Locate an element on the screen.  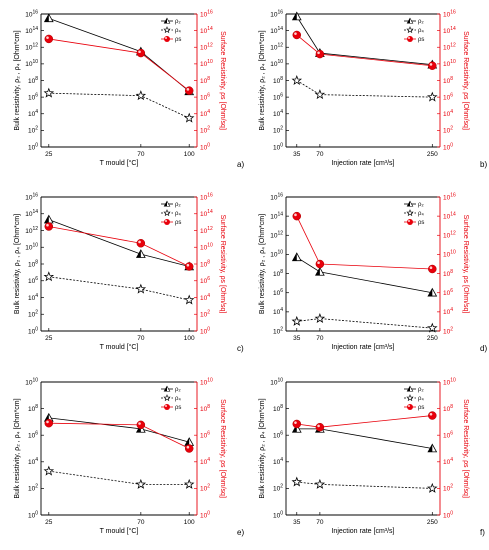
y2-tick-label: 10¹⁰ is located at coordinates (206, 247).